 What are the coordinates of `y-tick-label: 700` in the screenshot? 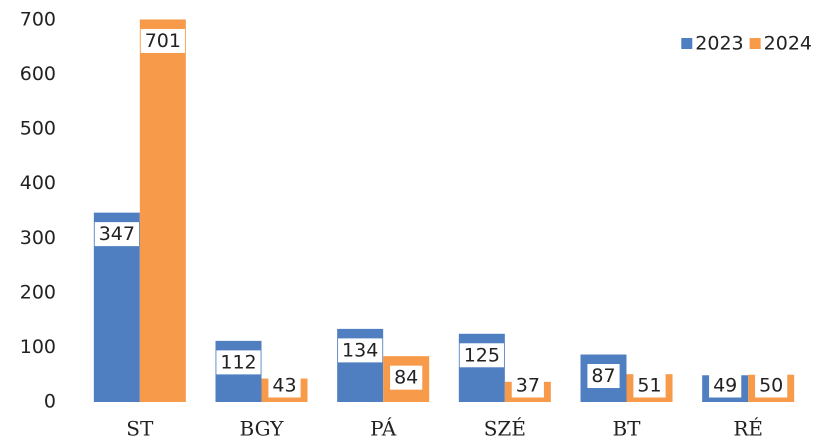 It's located at (38, 20).